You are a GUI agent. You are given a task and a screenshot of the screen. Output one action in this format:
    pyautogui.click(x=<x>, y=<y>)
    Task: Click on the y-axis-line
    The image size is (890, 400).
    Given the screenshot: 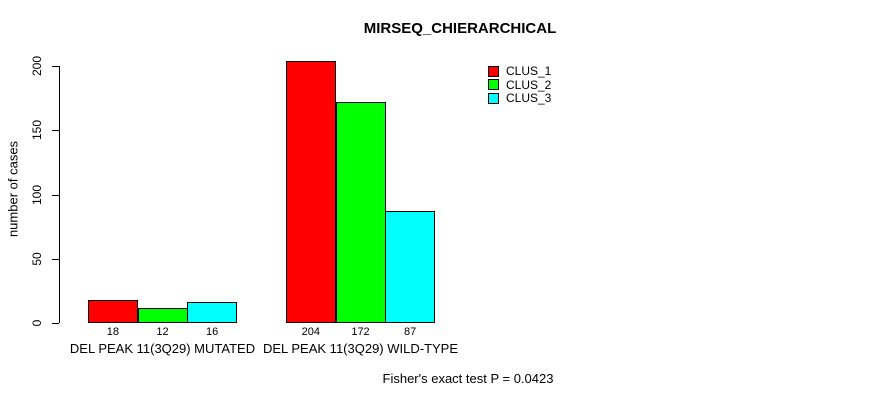 What is the action you would take?
    pyautogui.click(x=59, y=194)
    